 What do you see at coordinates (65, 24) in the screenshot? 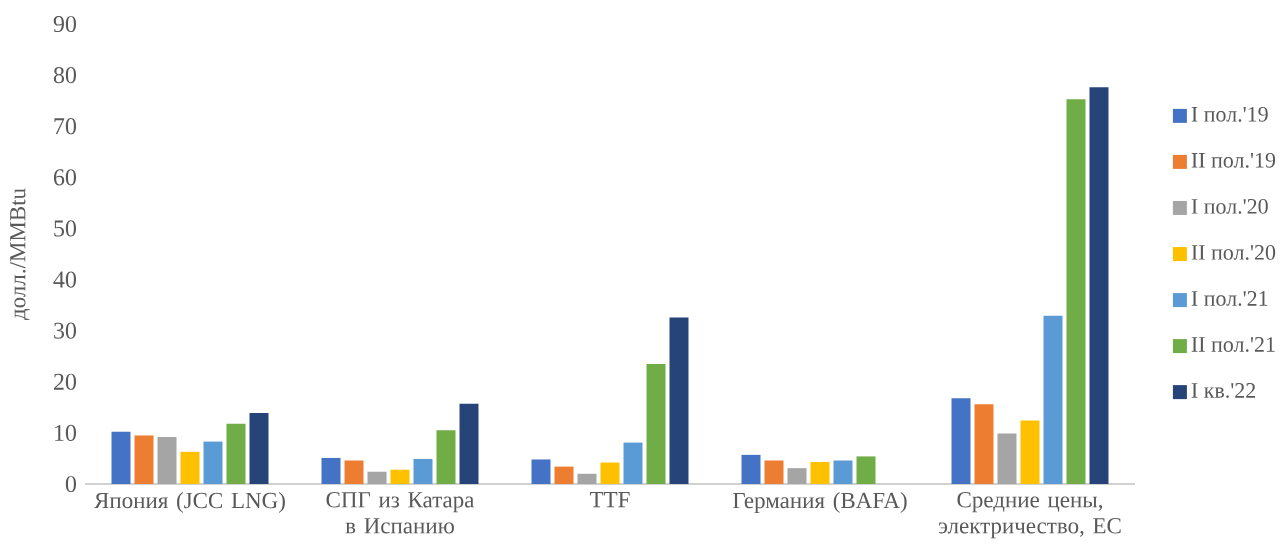
I see `y-tick-label: 90` at bounding box center [65, 24].